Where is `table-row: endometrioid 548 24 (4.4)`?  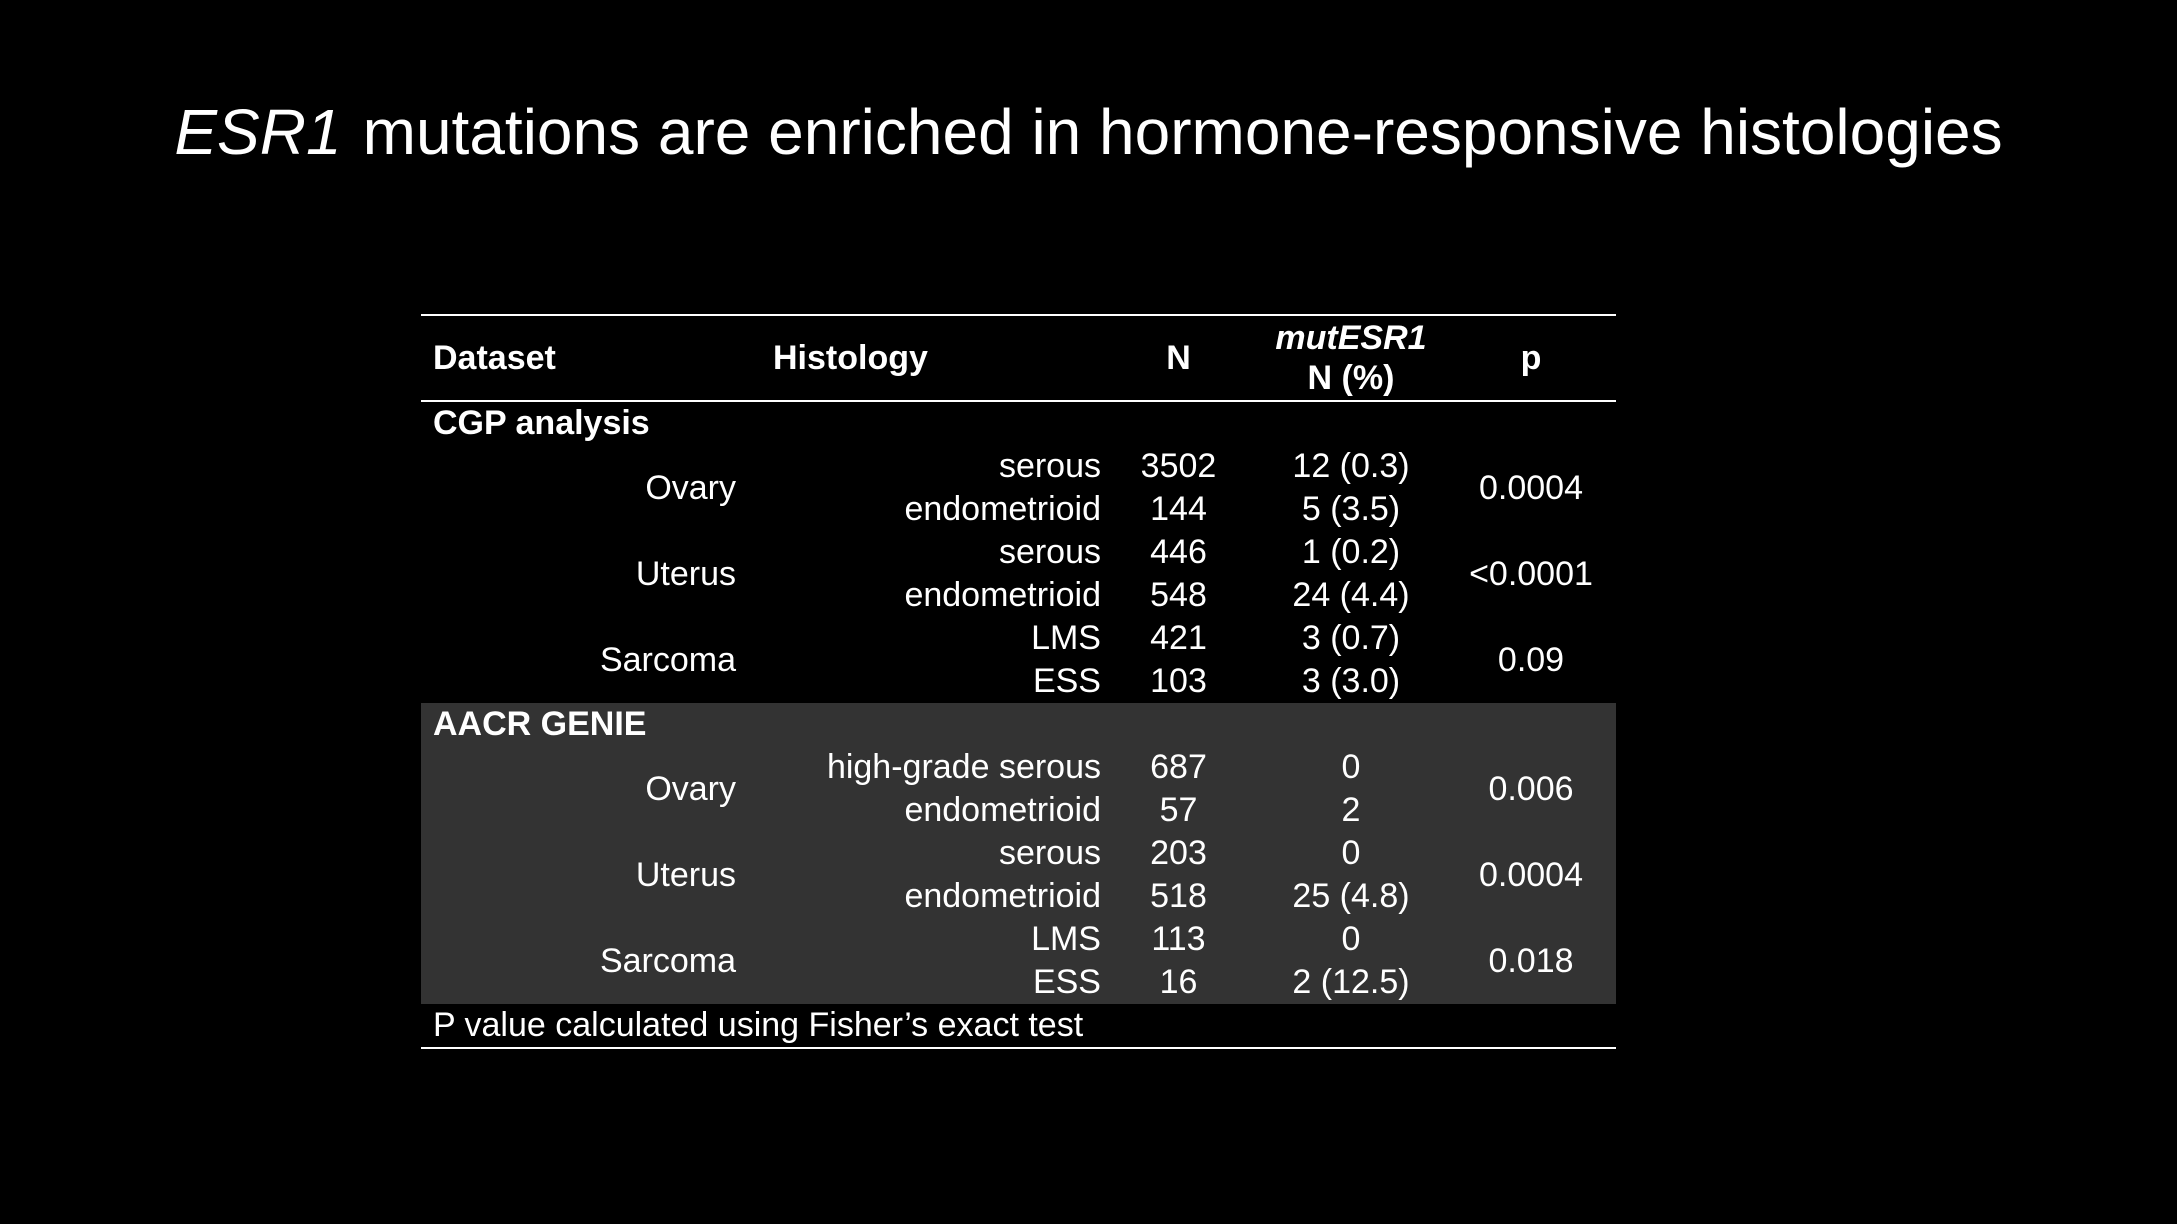 table-row: endometrioid 548 24 (4.4) is located at coordinates (1018, 595).